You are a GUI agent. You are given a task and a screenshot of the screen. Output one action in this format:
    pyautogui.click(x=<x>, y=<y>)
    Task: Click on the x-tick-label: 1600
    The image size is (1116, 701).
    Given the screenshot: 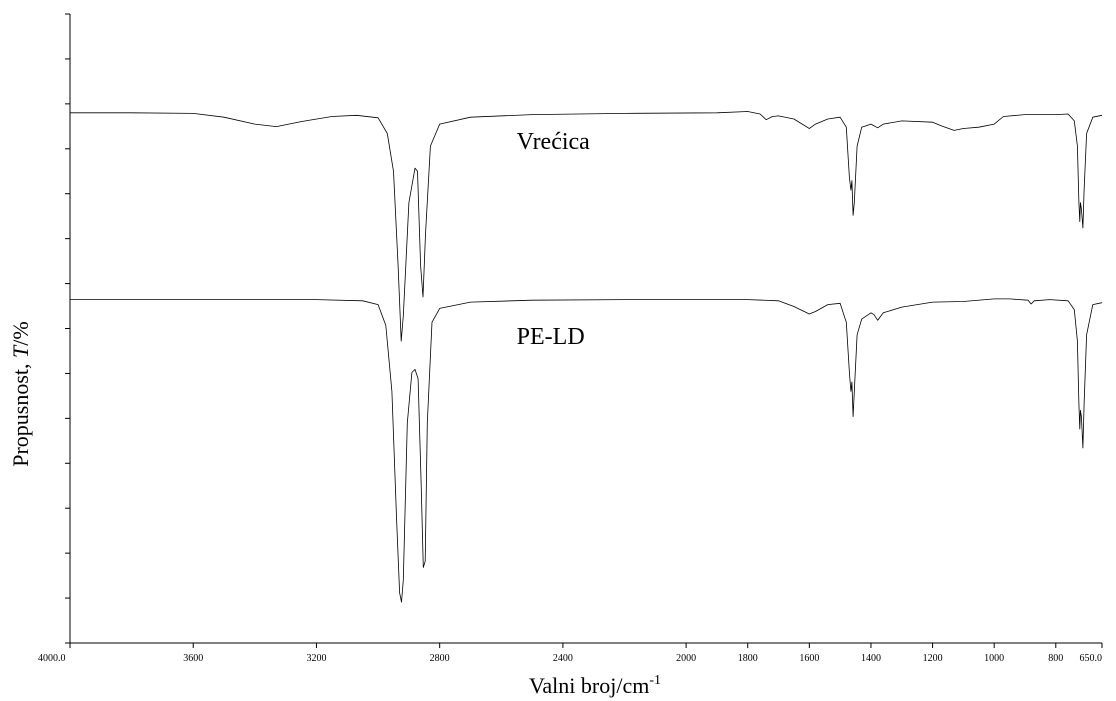 What is the action you would take?
    pyautogui.click(x=809, y=658)
    